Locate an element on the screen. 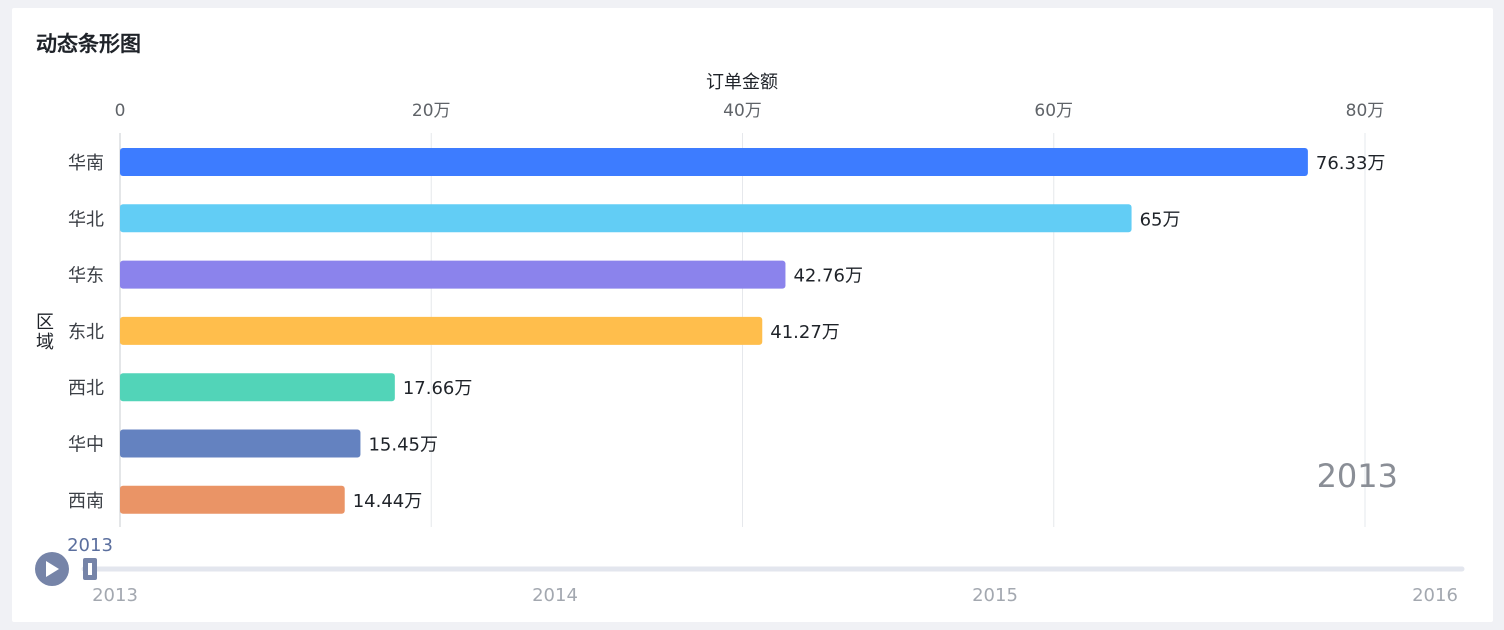 The image size is (1504, 630). data-label: 14.44万 is located at coordinates (388, 501).